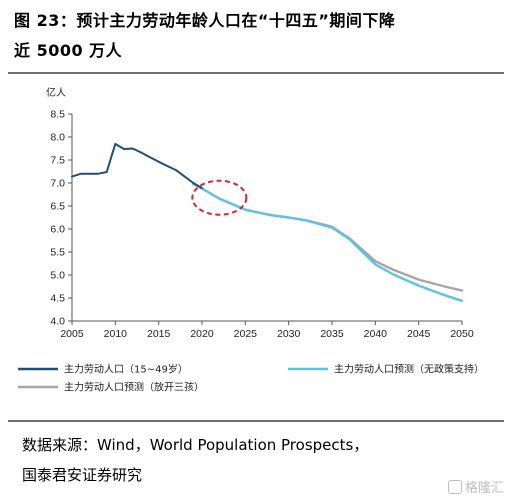 This screenshot has width=512, height=502. I want to click on figure-title: 图 23：预计主力劳动年龄人口在“十四五”期间下降 近 5000 万人, so click(259, 36).